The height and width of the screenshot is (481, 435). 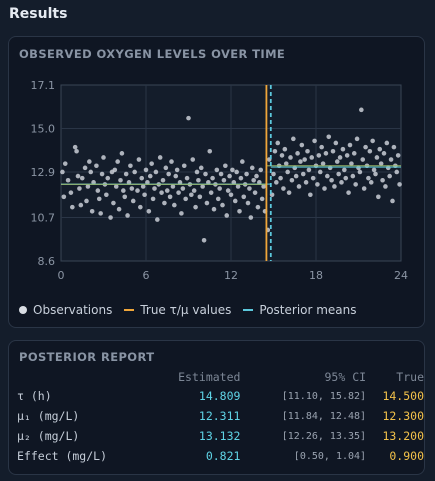 What do you see at coordinates (403, 396) in the screenshot?
I see `row-true: 14.500` at bounding box center [403, 396].